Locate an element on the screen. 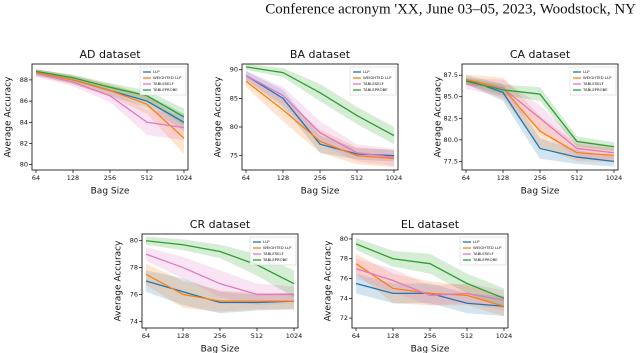  chart-title: EL dataset is located at coordinates (430, 224).